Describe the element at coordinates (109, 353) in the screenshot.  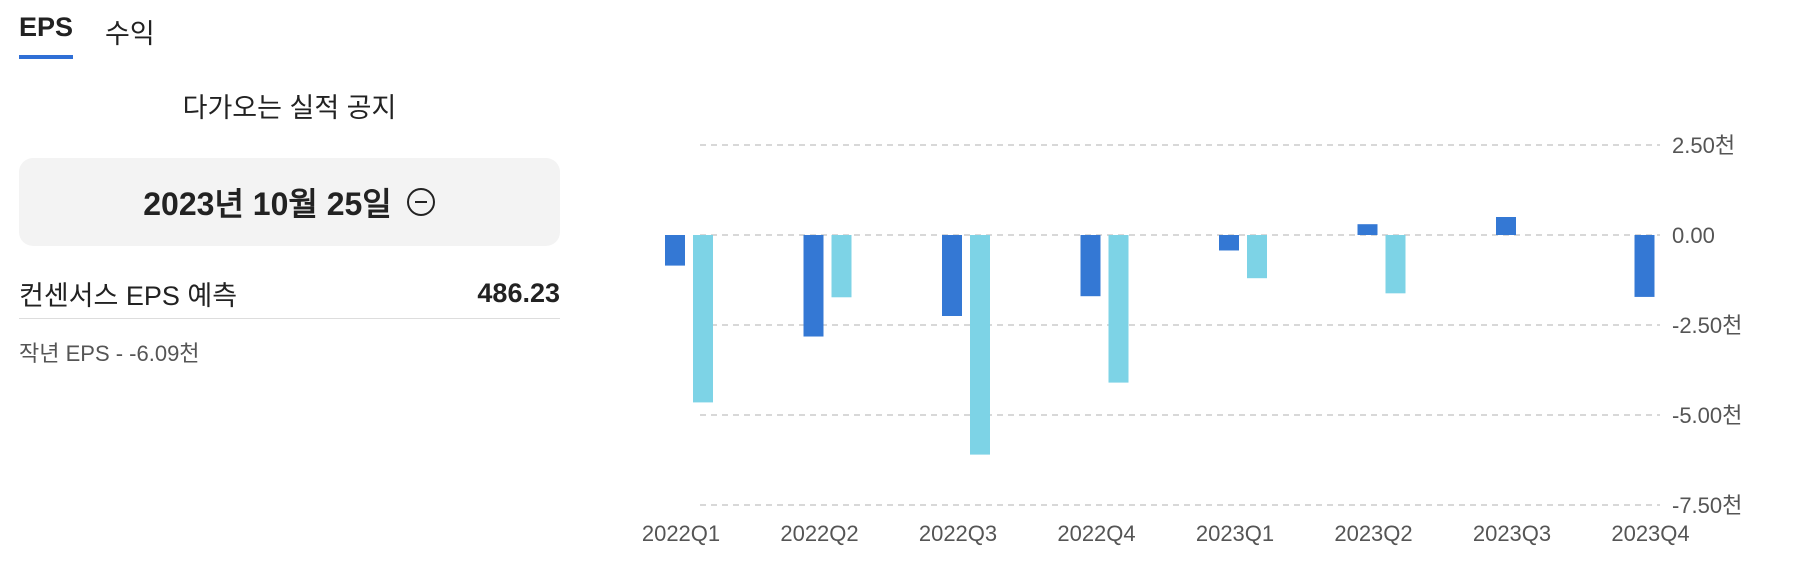
I see `last-year-eps: 작년 EPS - -6.09천` at that location.